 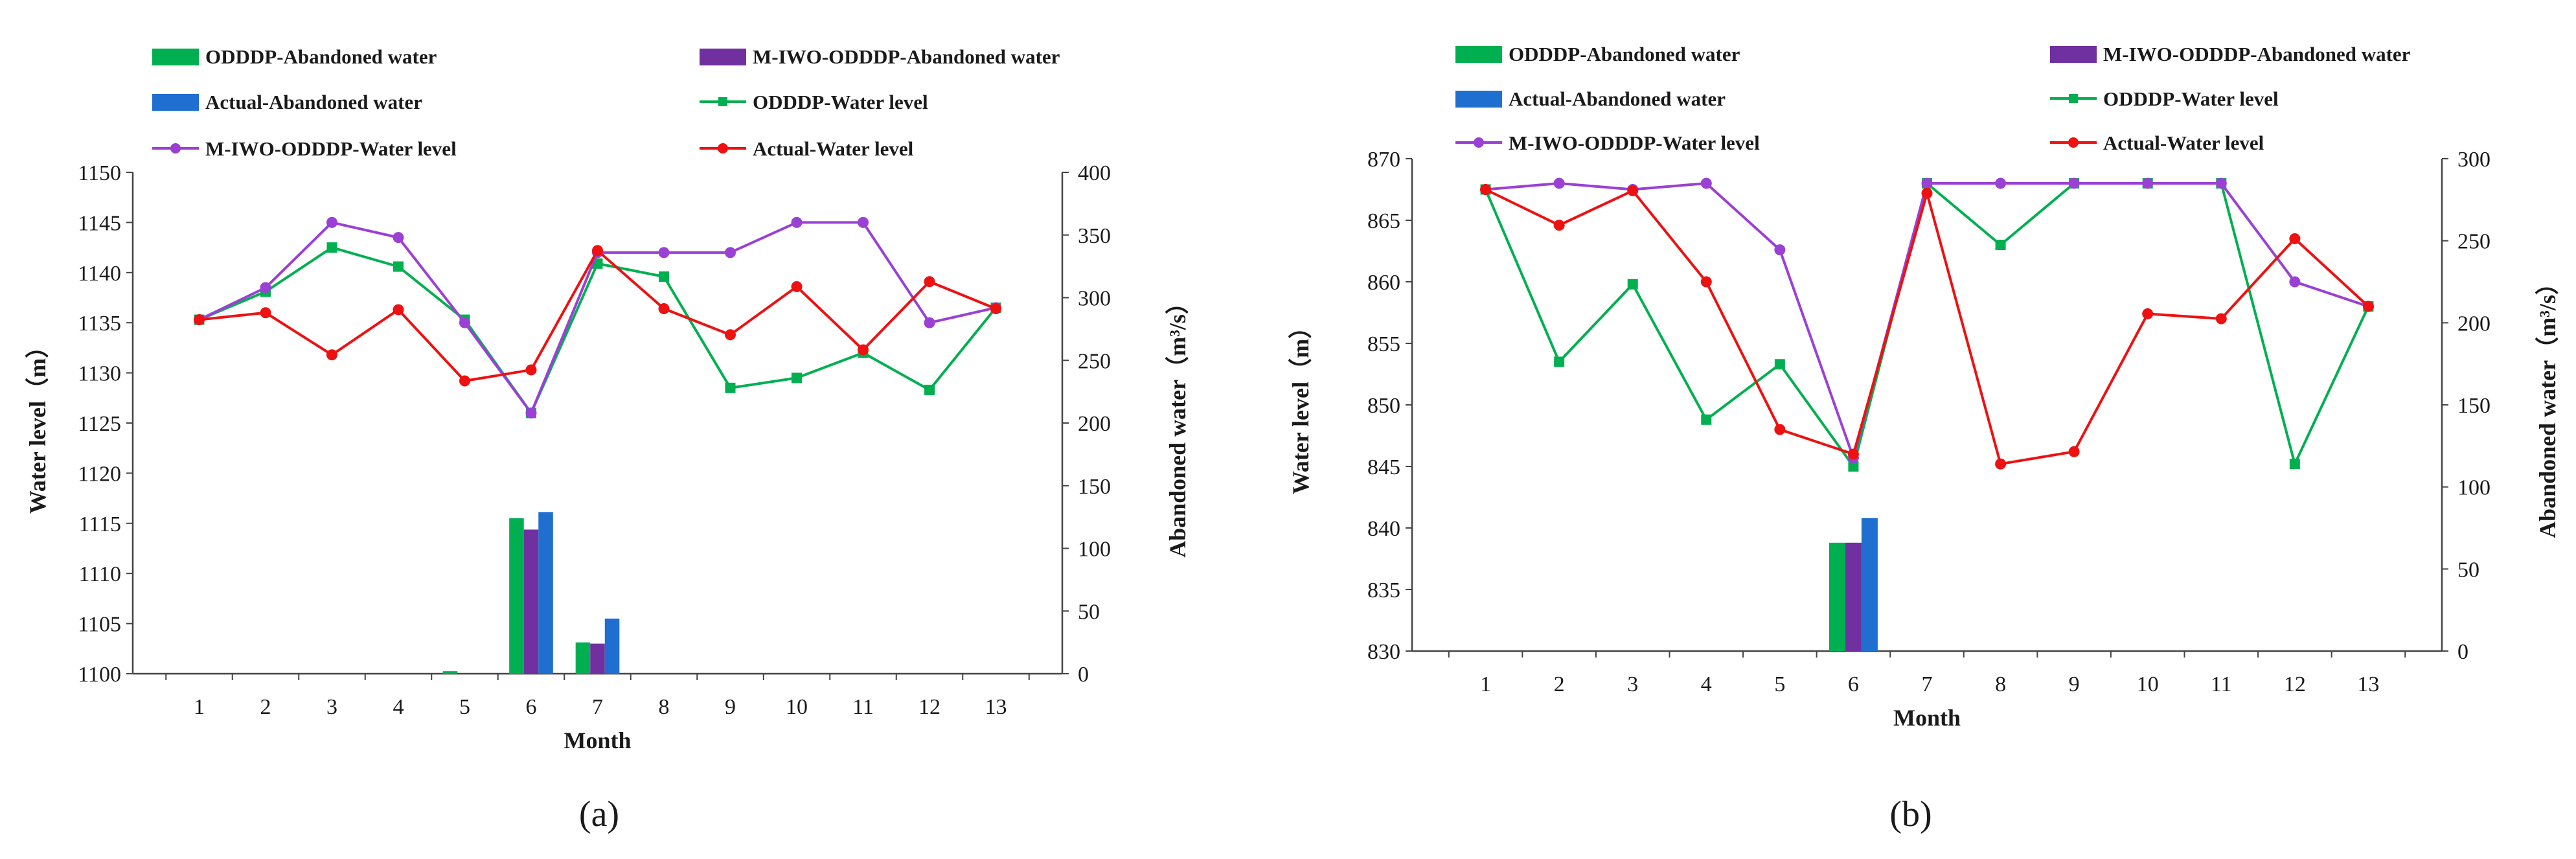 I want to click on y-left-tick-label: 865, so click(x=1384, y=221).